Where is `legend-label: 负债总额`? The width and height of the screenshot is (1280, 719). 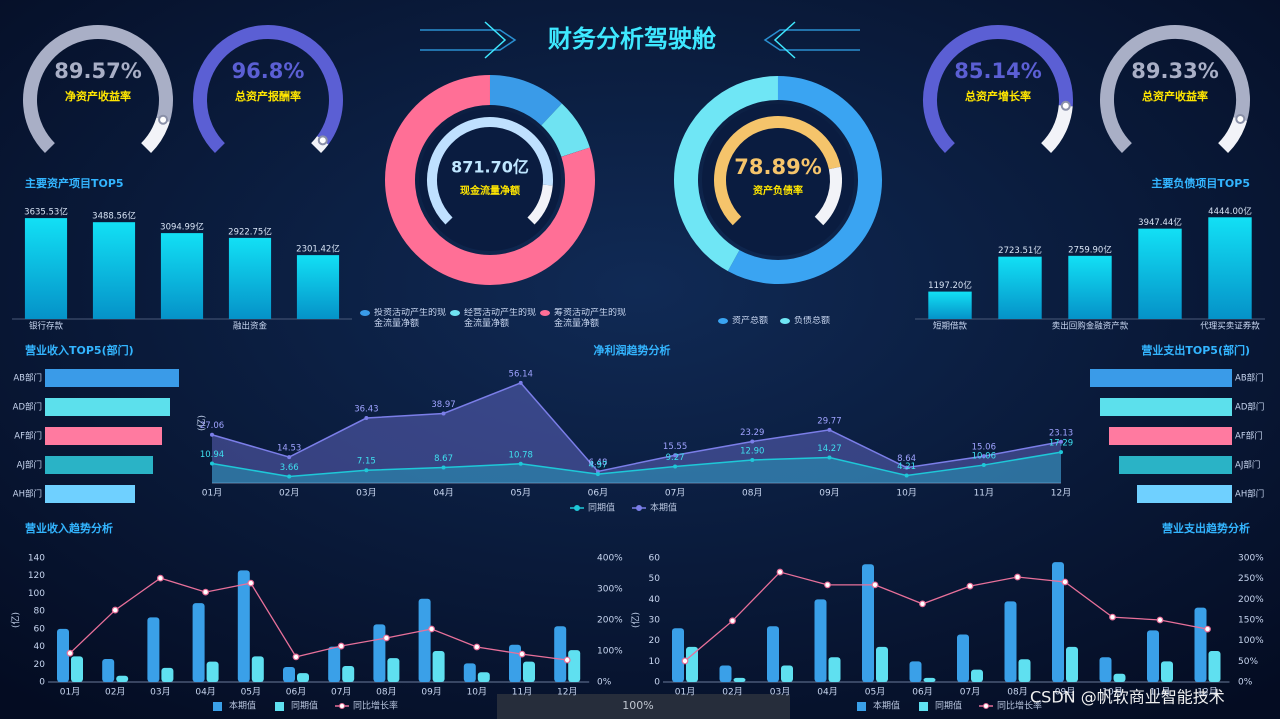
legend-label: 负债总额 is located at coordinates (812, 321).